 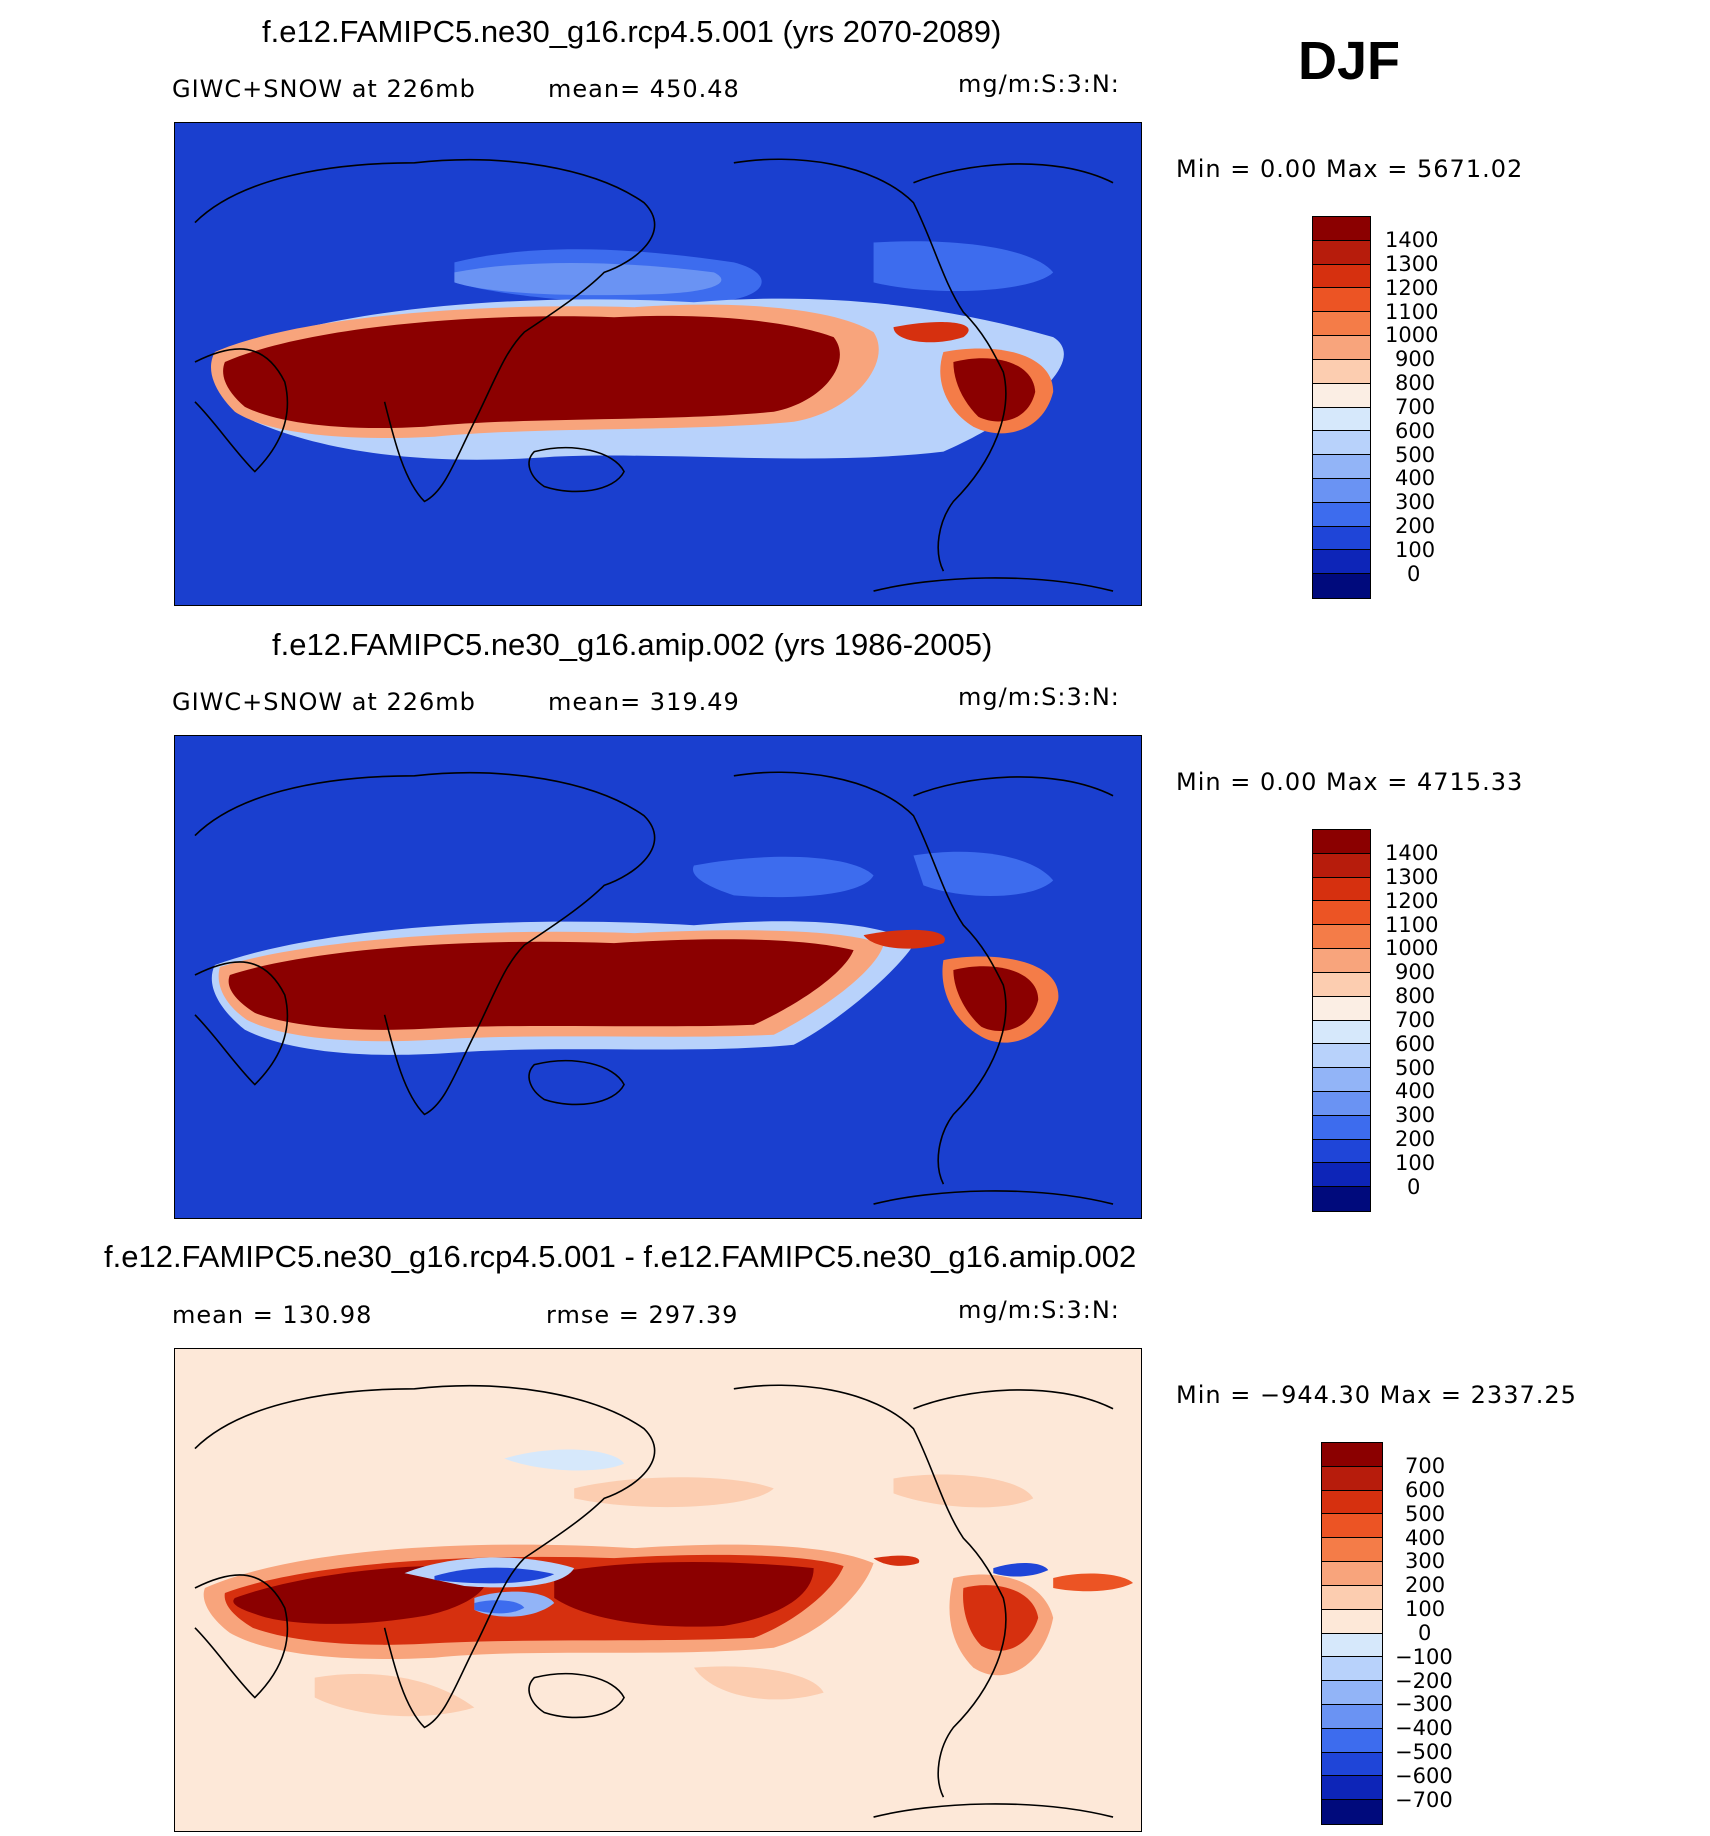 What do you see at coordinates (1412, 288) in the screenshot?
I see `panel1-tick: 1200` at bounding box center [1412, 288].